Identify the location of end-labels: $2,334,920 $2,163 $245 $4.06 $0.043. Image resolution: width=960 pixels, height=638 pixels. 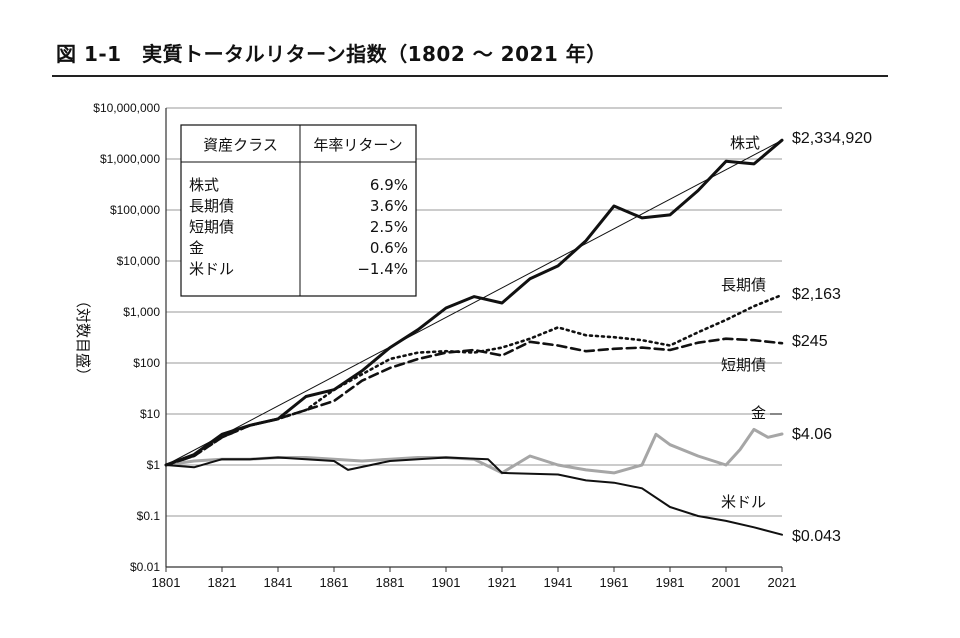
(832, 337).